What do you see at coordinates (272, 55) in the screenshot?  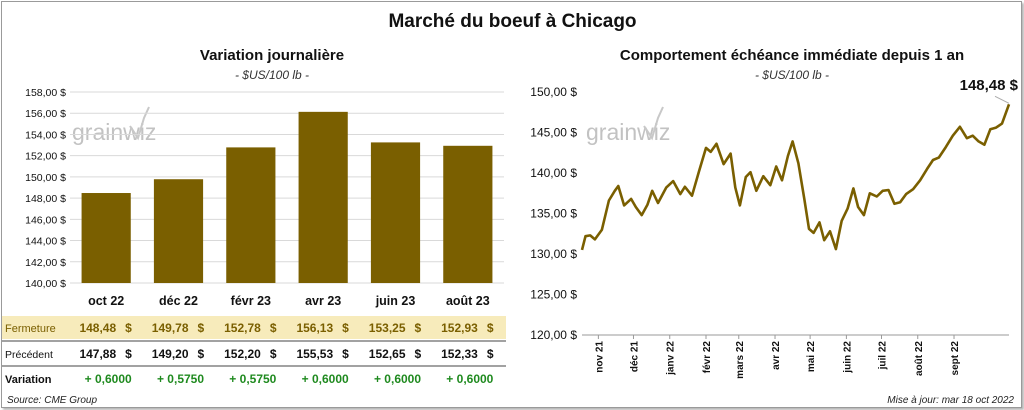 I see `bar-chart-title: Variation journalière` at bounding box center [272, 55].